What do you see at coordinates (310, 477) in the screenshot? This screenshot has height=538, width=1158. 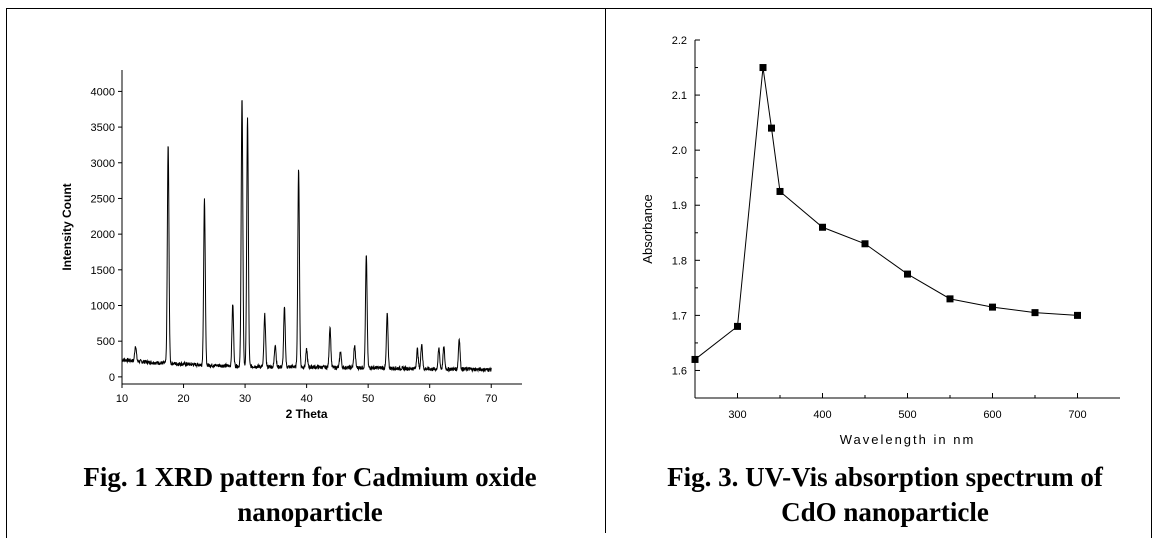 I see `figure-1-caption-line-1: Fig. 1 XRD pattern for Cadmium oxide` at bounding box center [310, 477].